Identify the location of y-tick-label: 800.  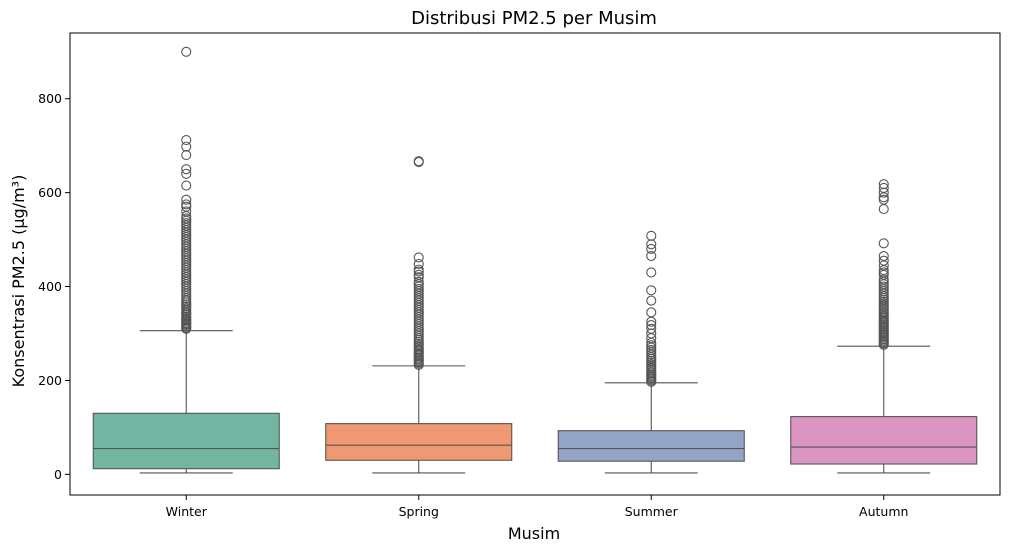
(50, 98).